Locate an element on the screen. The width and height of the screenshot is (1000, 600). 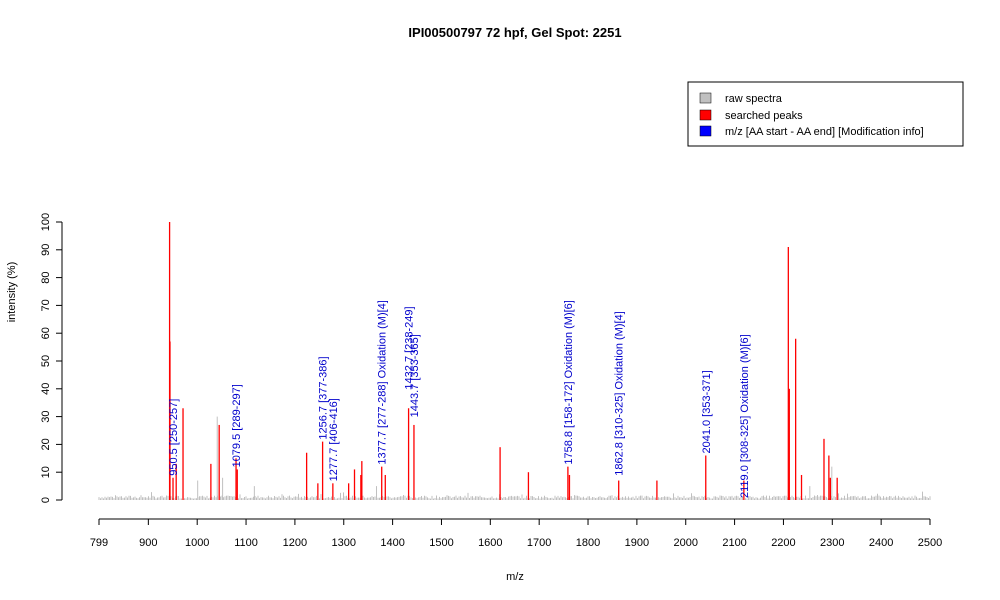
y-tick-label: 10 is located at coordinates (46, 472).